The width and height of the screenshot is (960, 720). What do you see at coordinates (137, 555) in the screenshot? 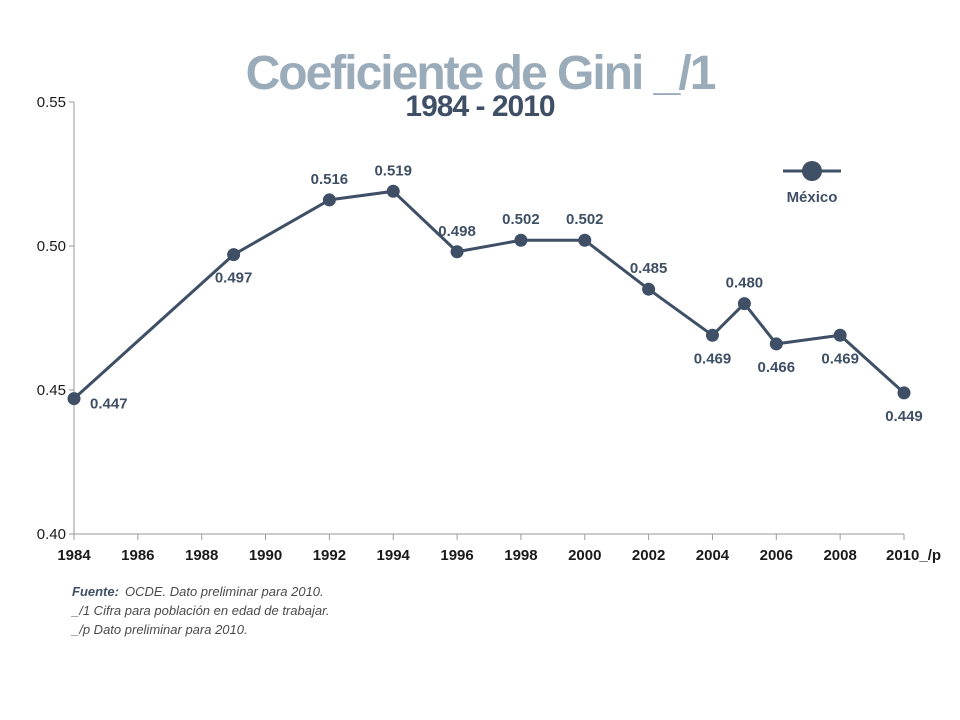
I see `x-tick-label: 1986` at bounding box center [137, 555].